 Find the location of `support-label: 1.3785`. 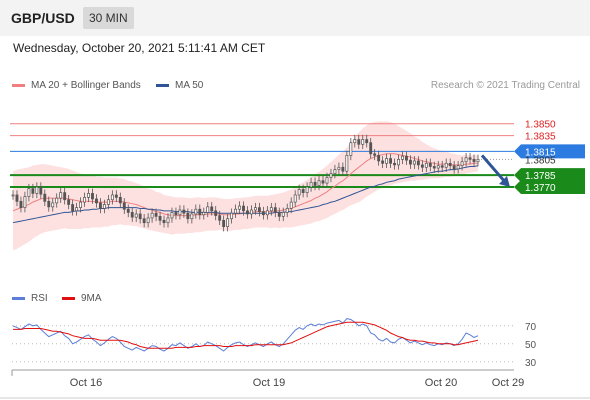

support-label: 1.3785 is located at coordinates (540, 176).